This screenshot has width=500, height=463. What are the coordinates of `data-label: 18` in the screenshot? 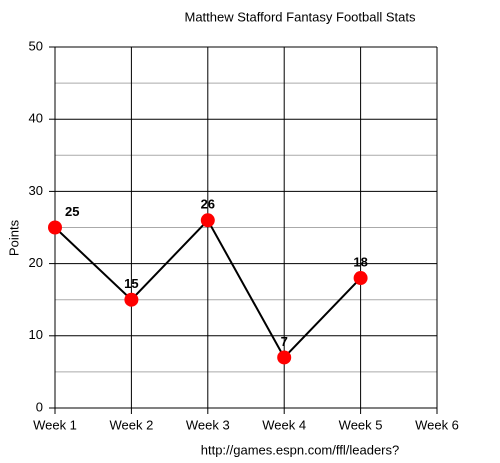 It's located at (360, 261).